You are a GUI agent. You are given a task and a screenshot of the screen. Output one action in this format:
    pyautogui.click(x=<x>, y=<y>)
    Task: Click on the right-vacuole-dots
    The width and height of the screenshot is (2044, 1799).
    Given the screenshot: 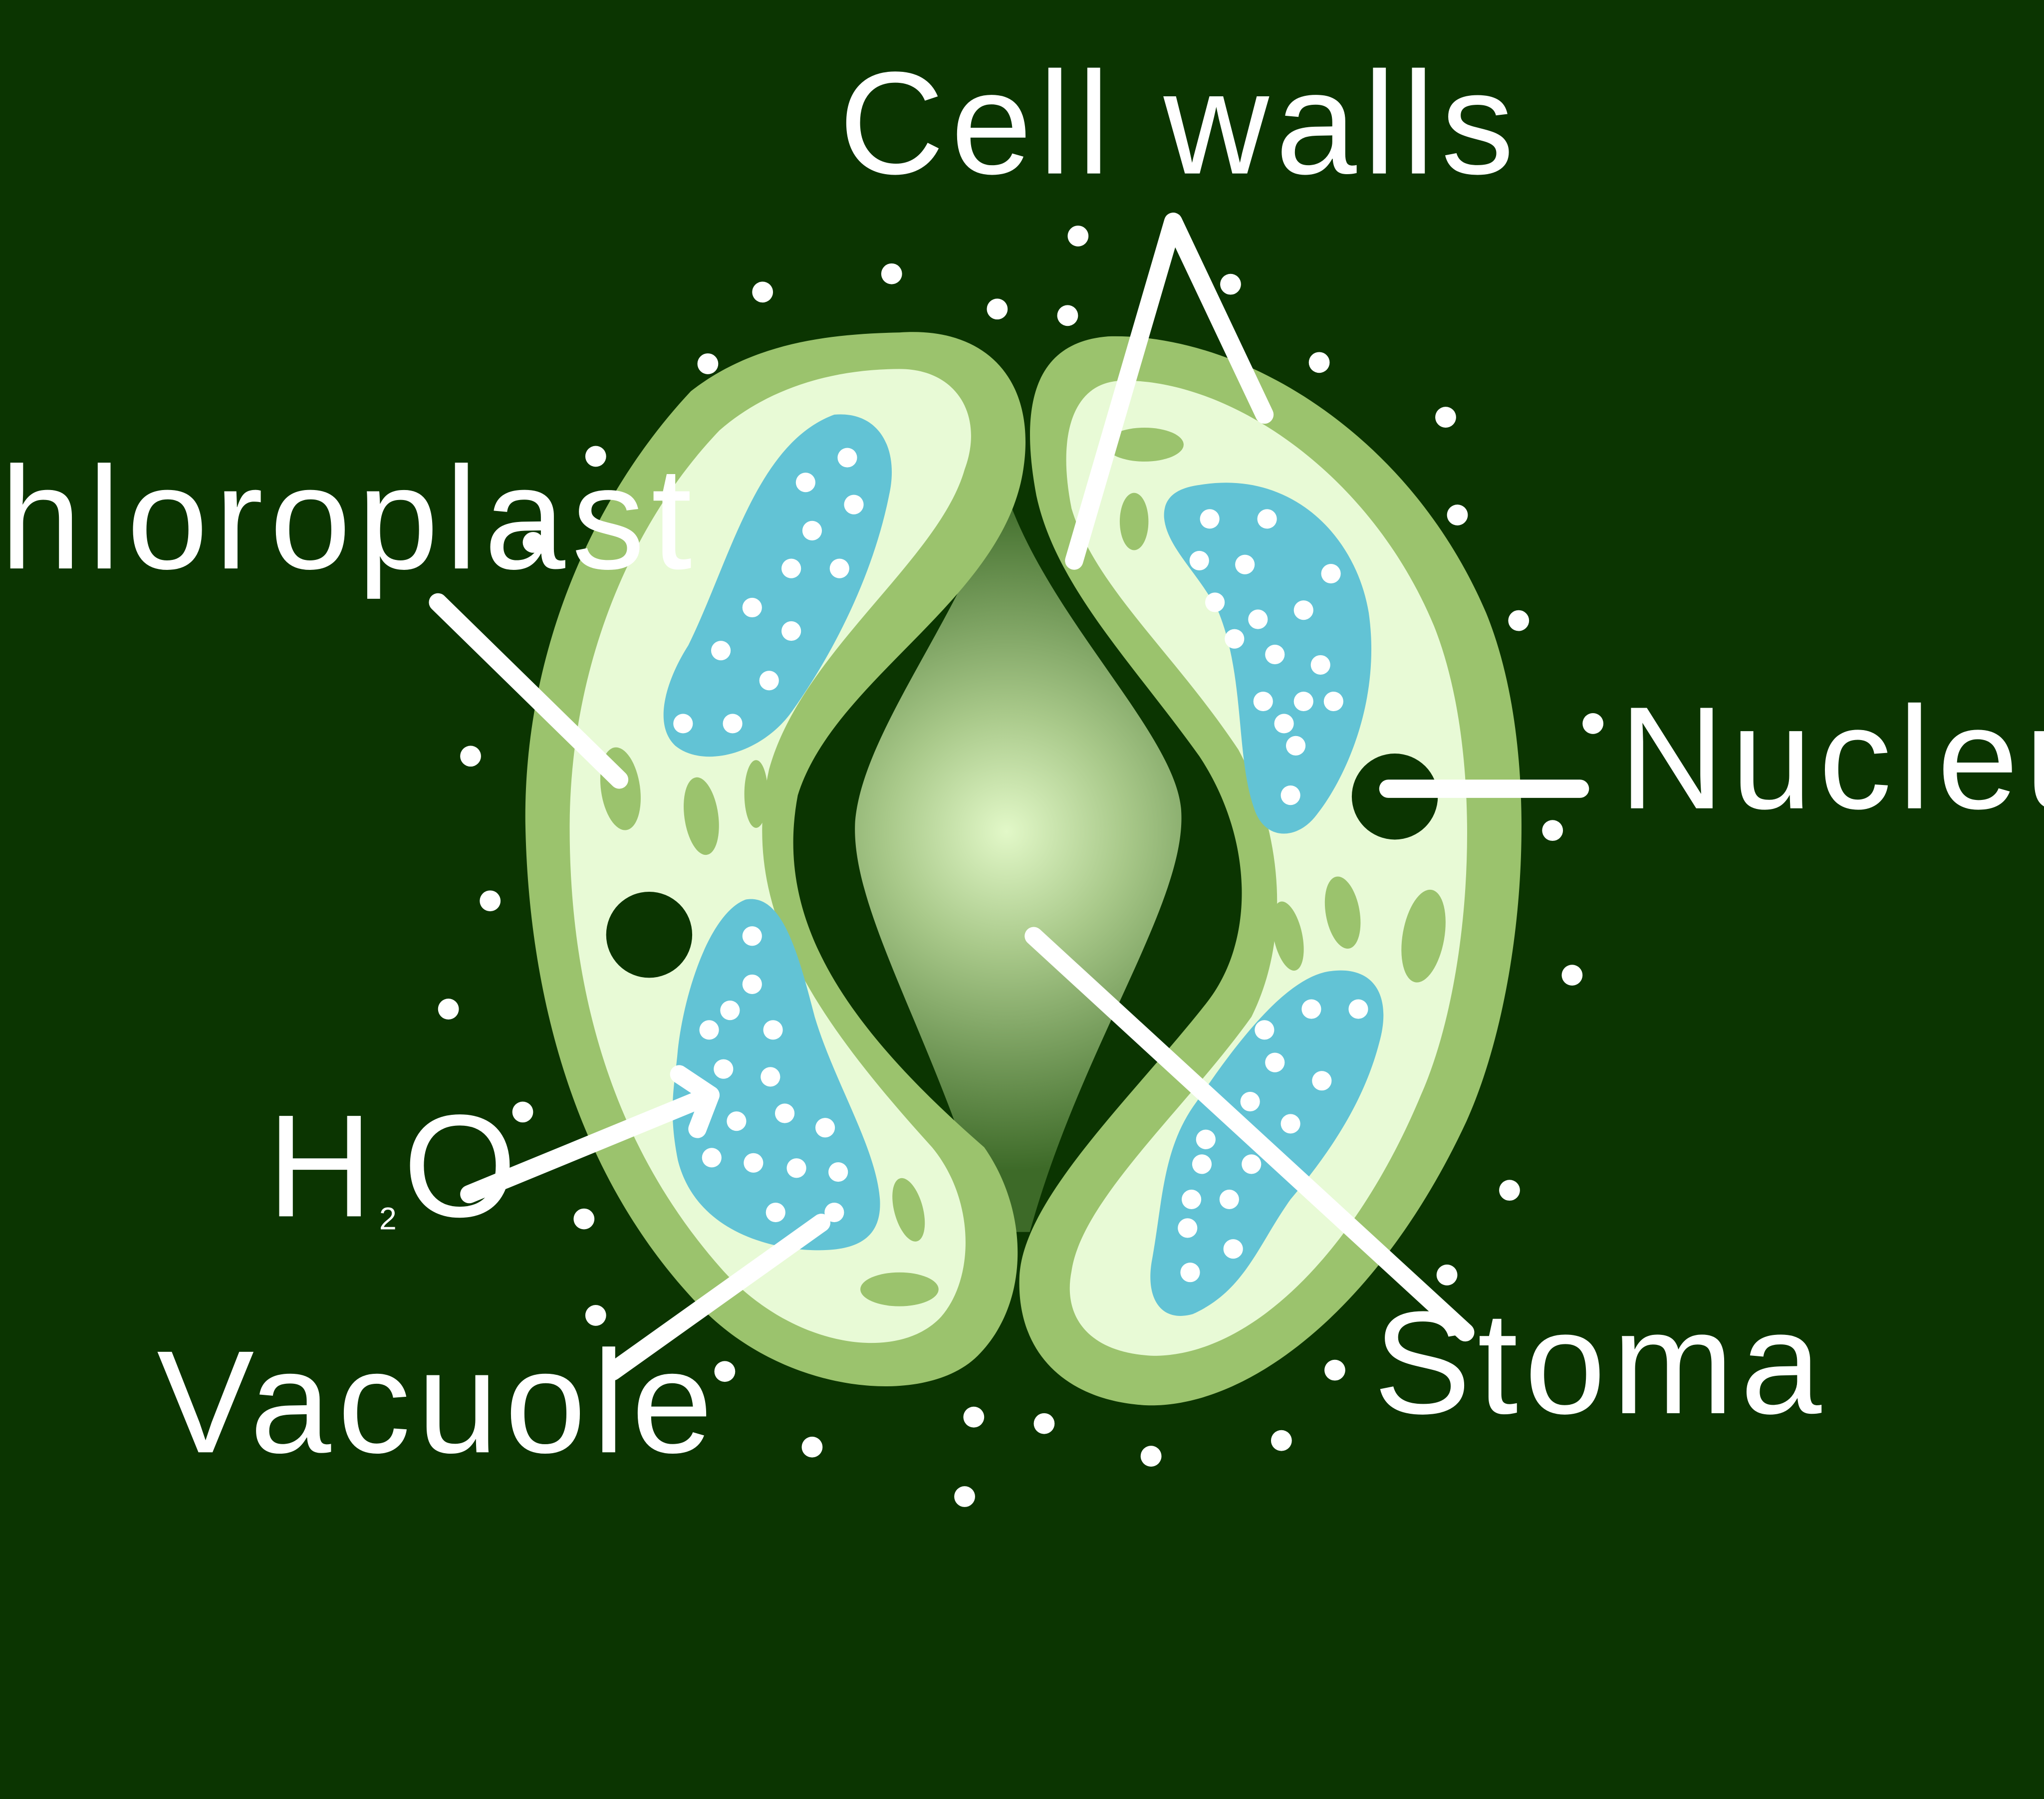 What is the action you would take?
    pyautogui.click(x=1273, y=896)
    